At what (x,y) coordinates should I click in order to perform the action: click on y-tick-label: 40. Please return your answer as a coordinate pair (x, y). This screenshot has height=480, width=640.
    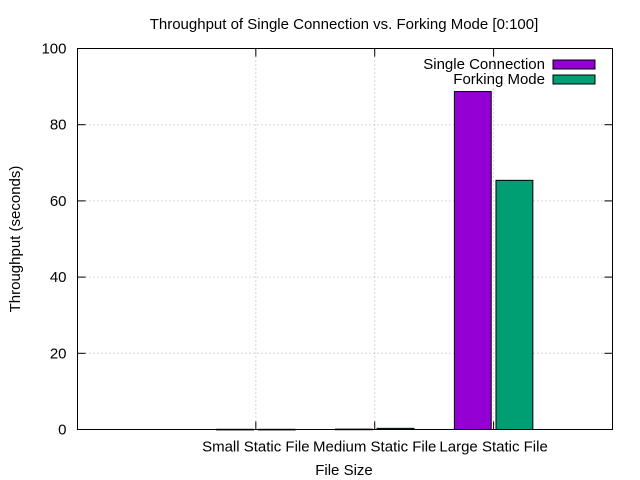
    Looking at the image, I should click on (58, 277).